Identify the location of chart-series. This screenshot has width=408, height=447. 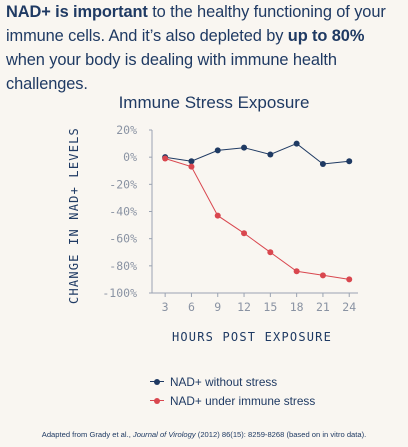
(257, 211).